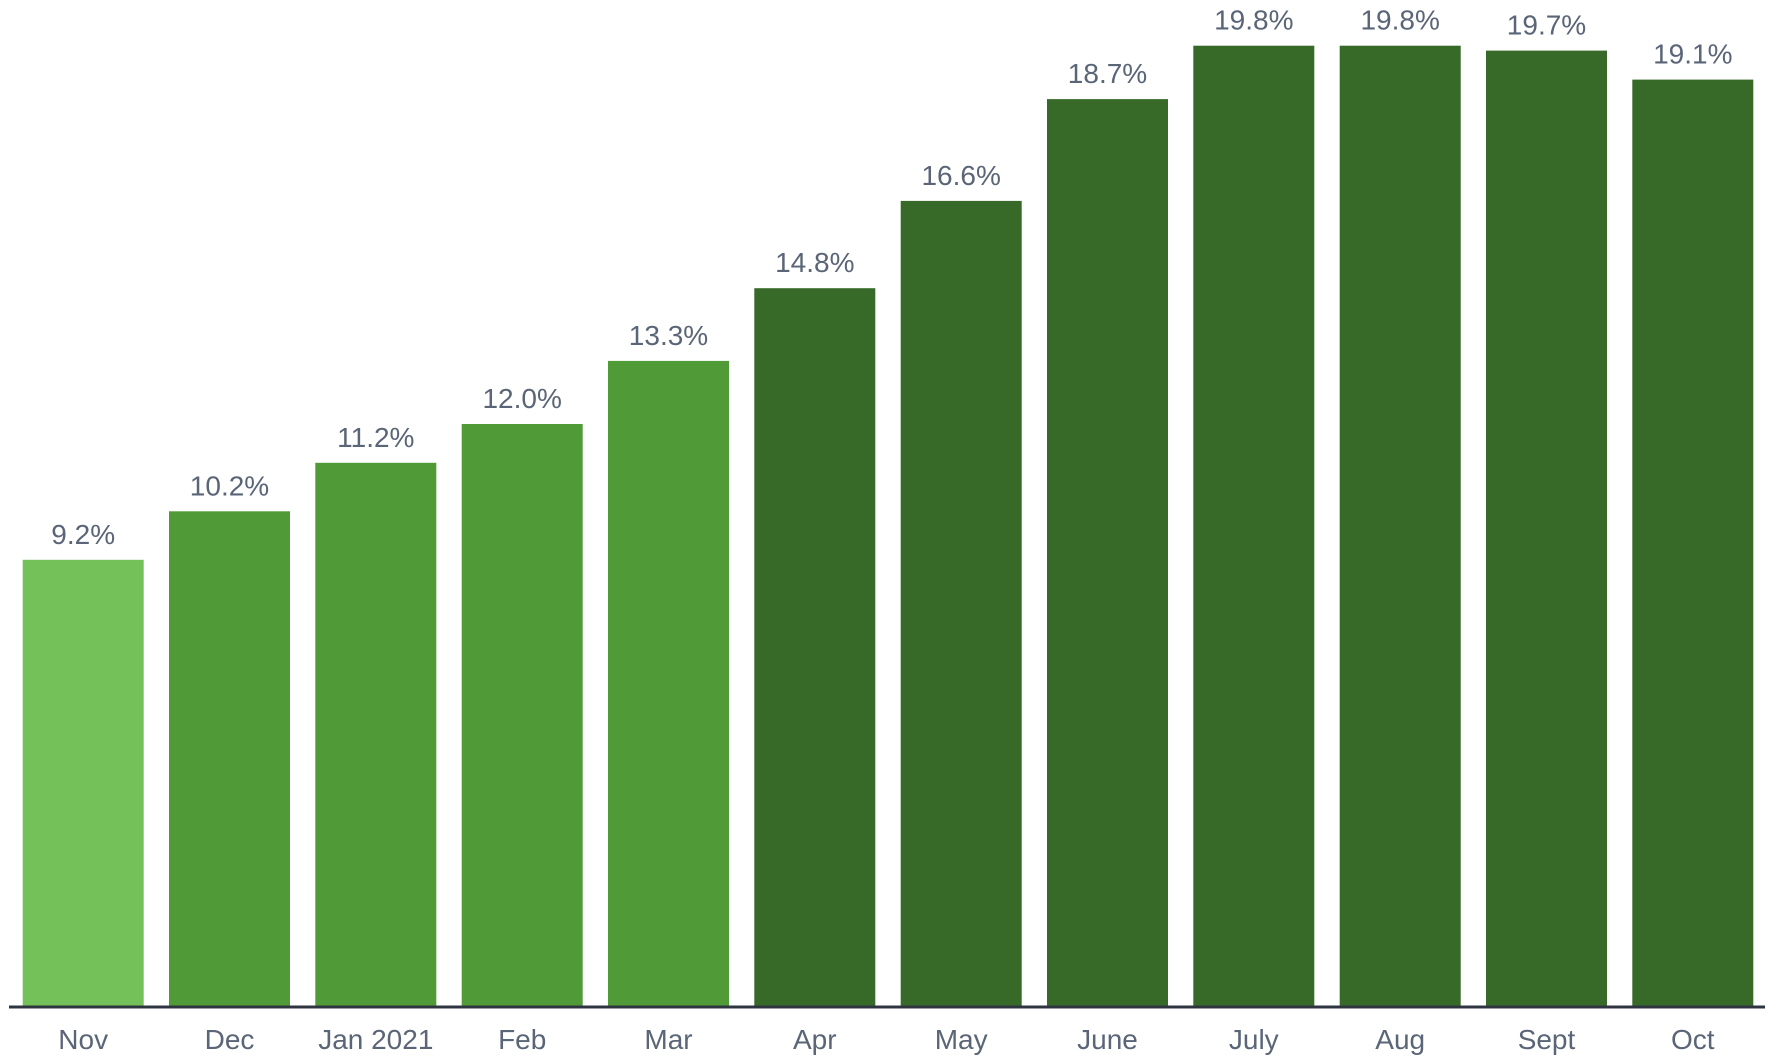  I want to click on x-tick-label: July, so click(1254, 1039).